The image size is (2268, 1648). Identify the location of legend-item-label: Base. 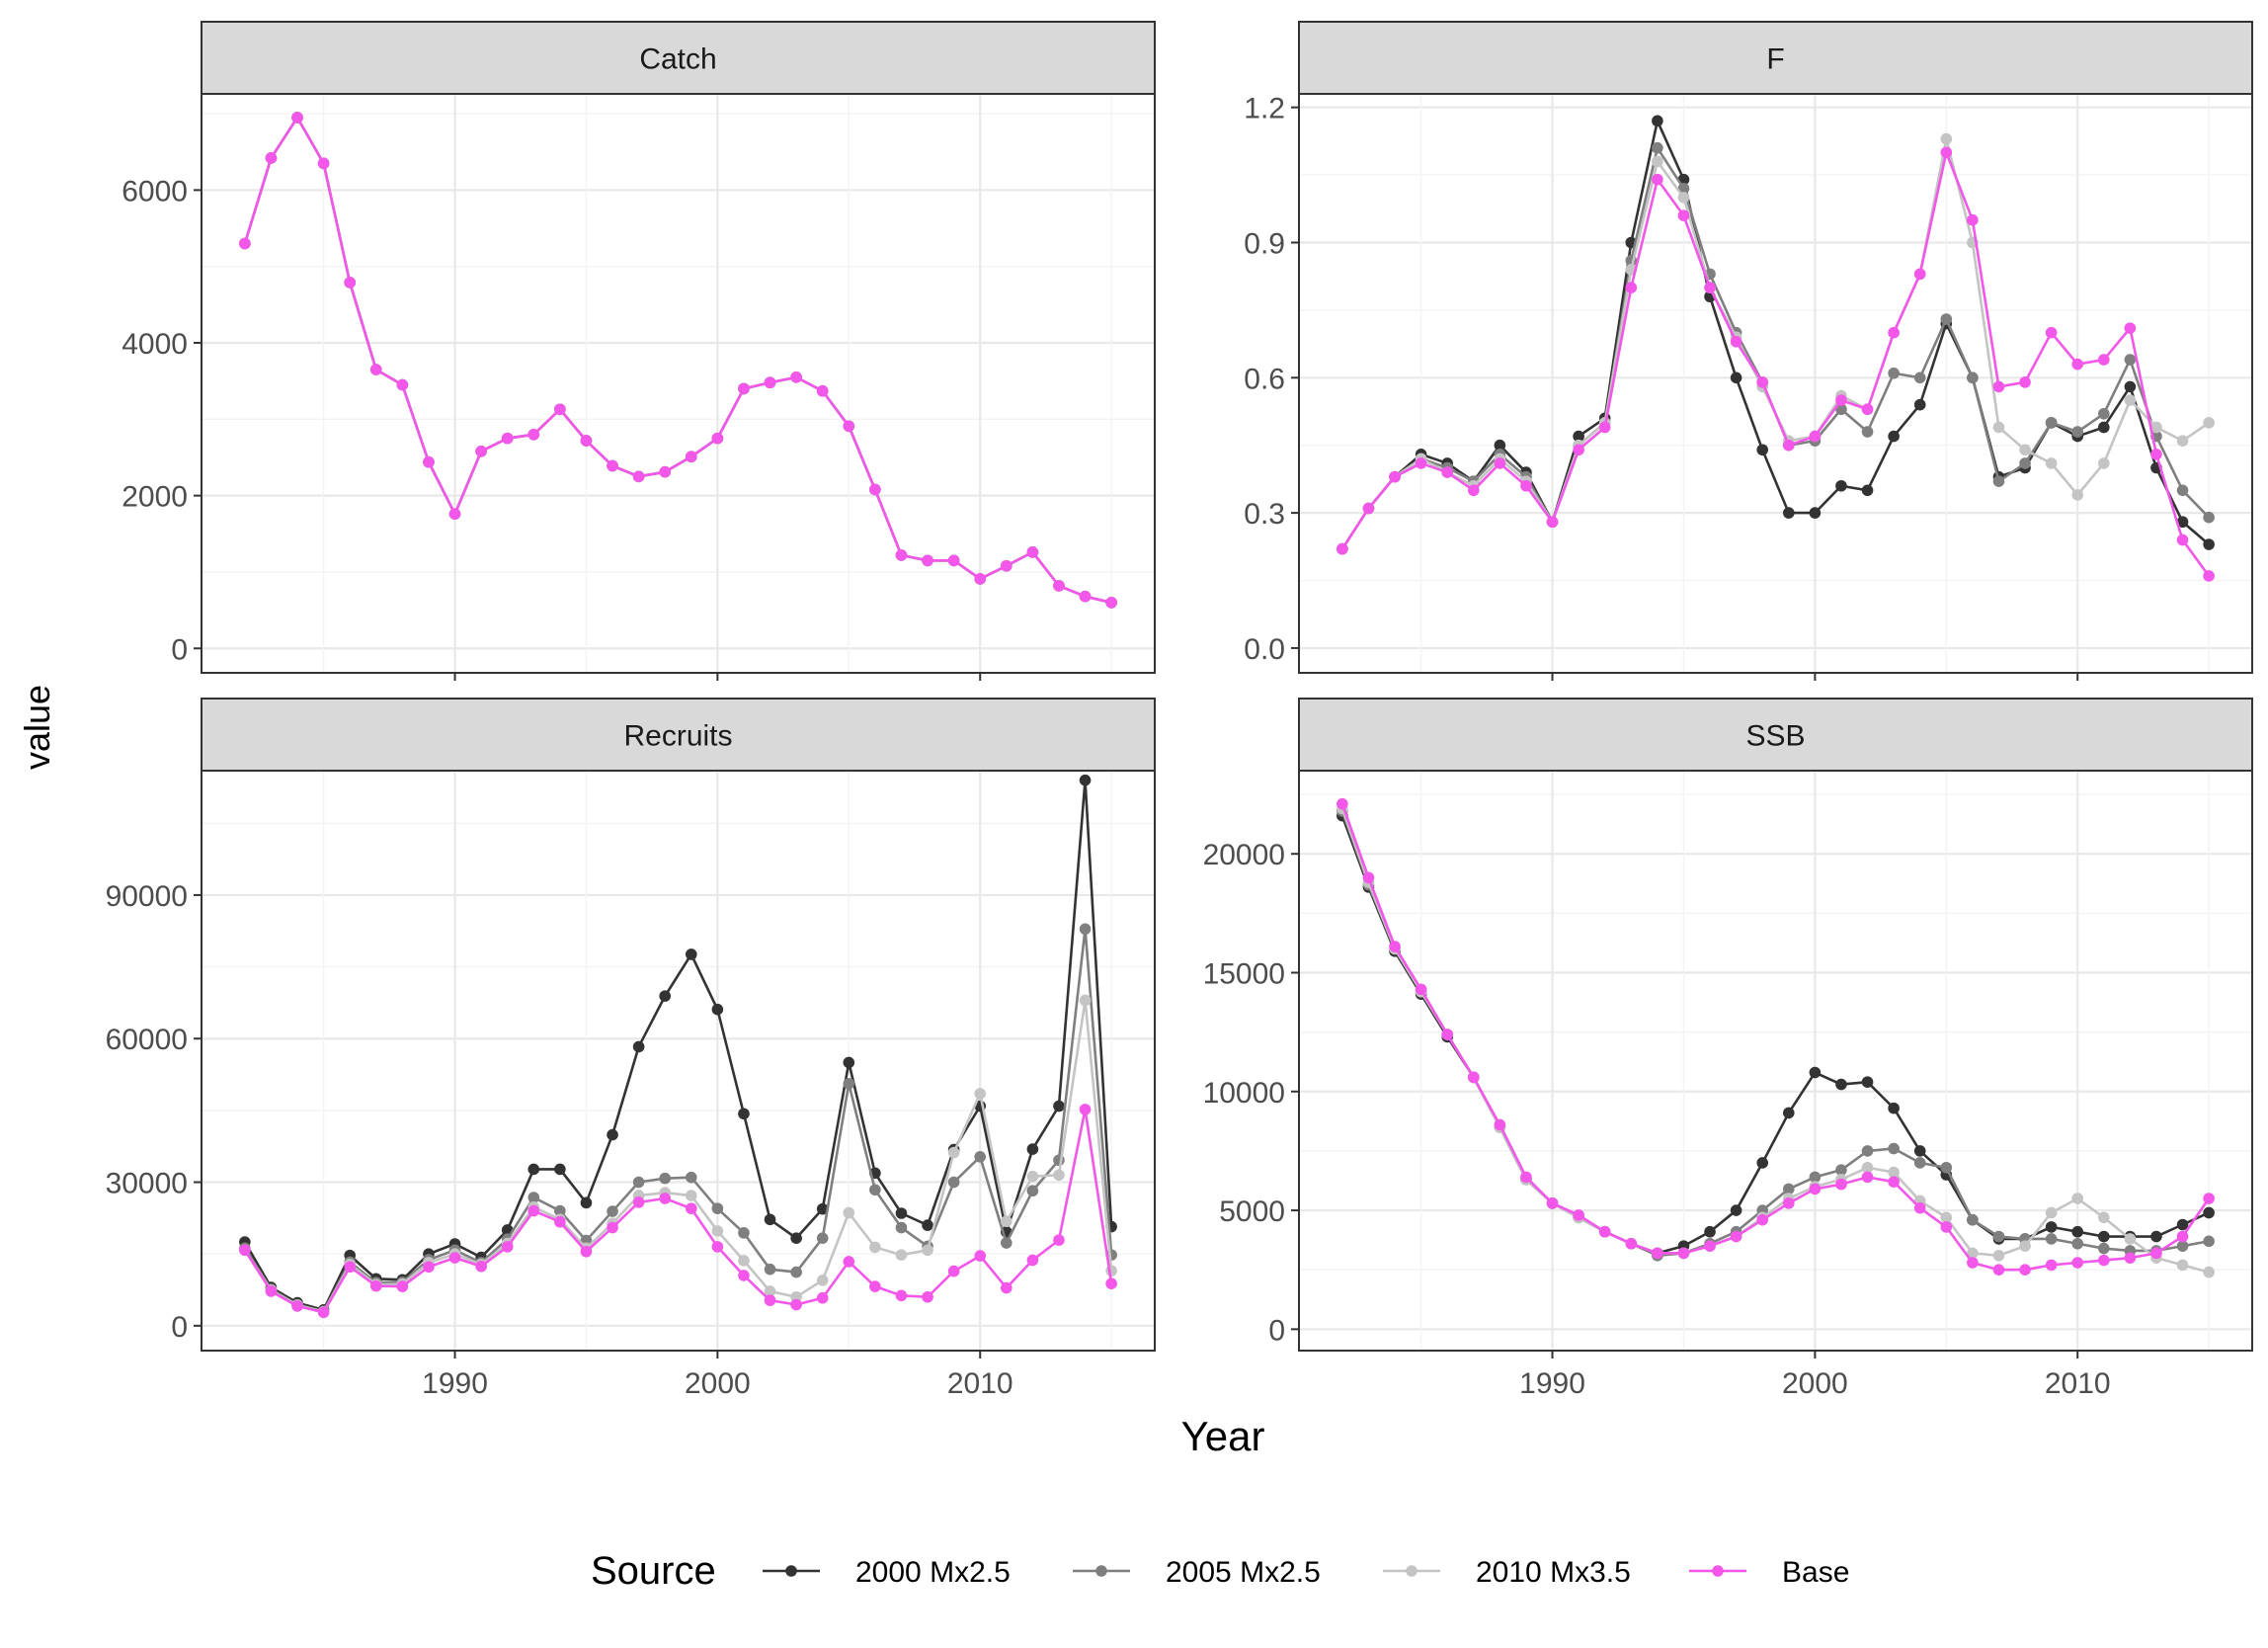
(1815, 1573).